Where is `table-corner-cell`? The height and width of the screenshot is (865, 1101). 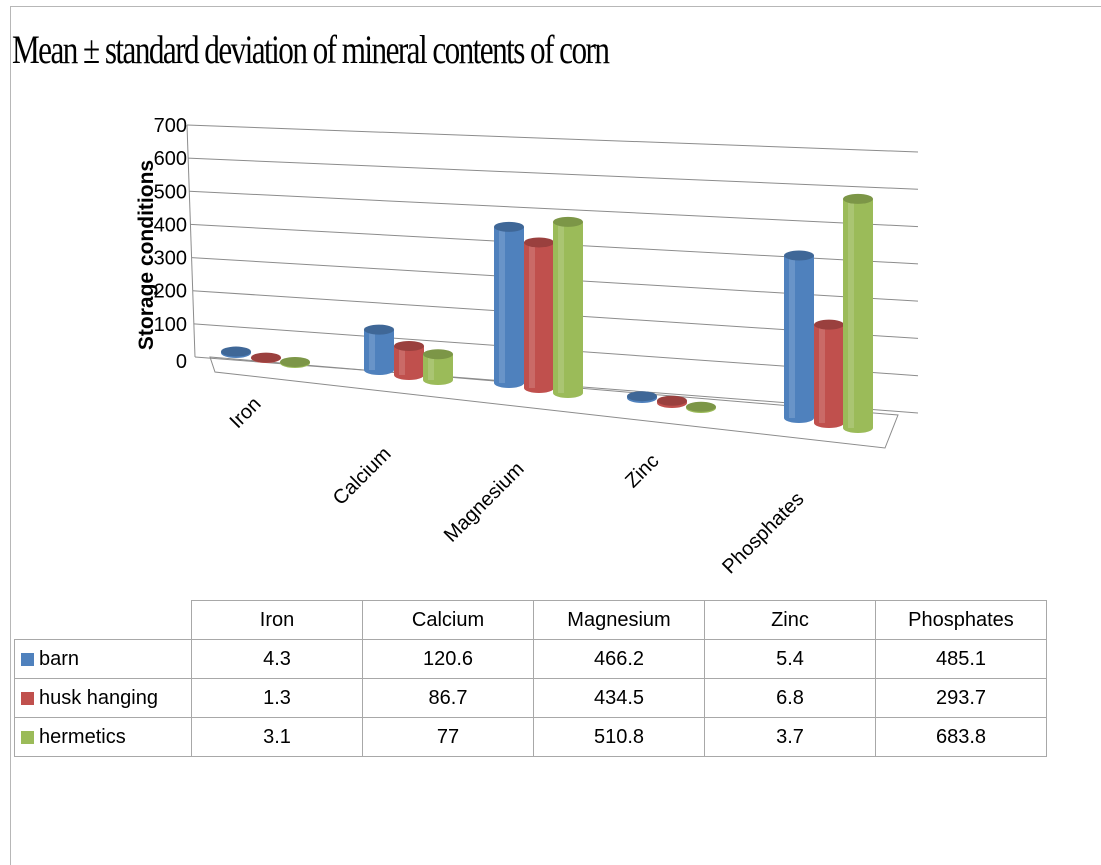 table-corner-cell is located at coordinates (103, 620).